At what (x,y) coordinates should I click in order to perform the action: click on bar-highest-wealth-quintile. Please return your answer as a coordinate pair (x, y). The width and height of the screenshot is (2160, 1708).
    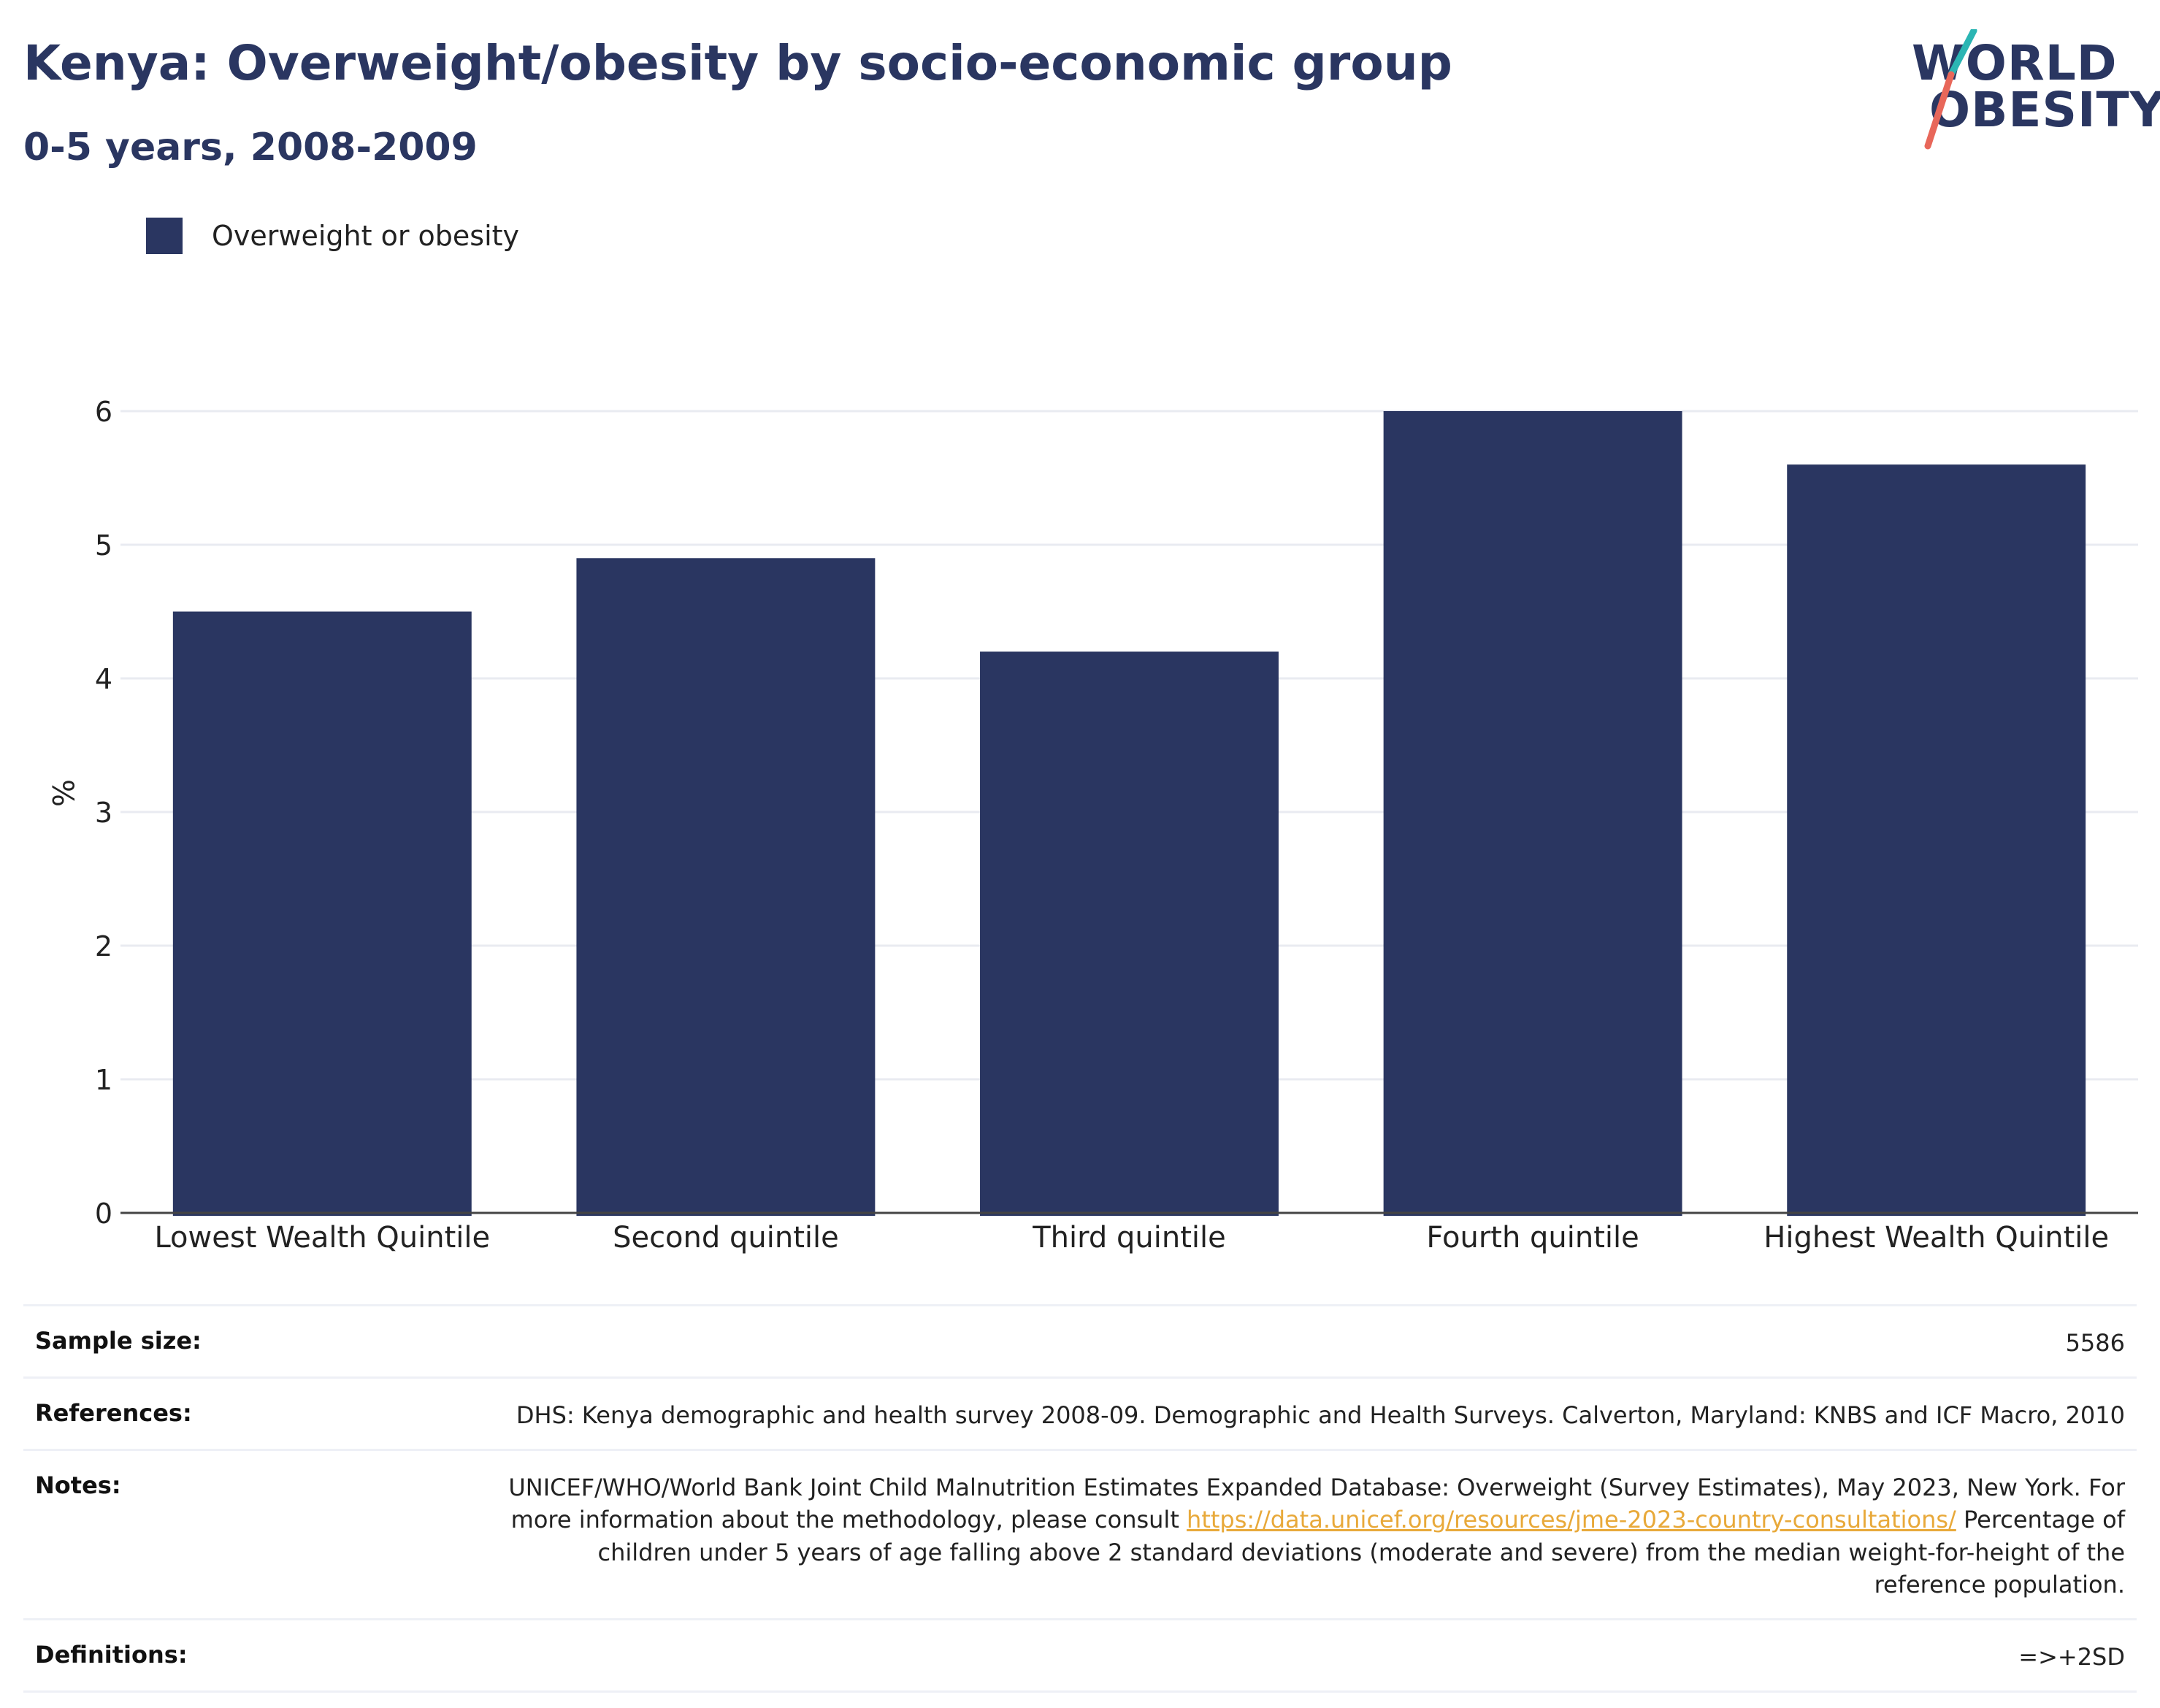
    Looking at the image, I should click on (1936, 840).